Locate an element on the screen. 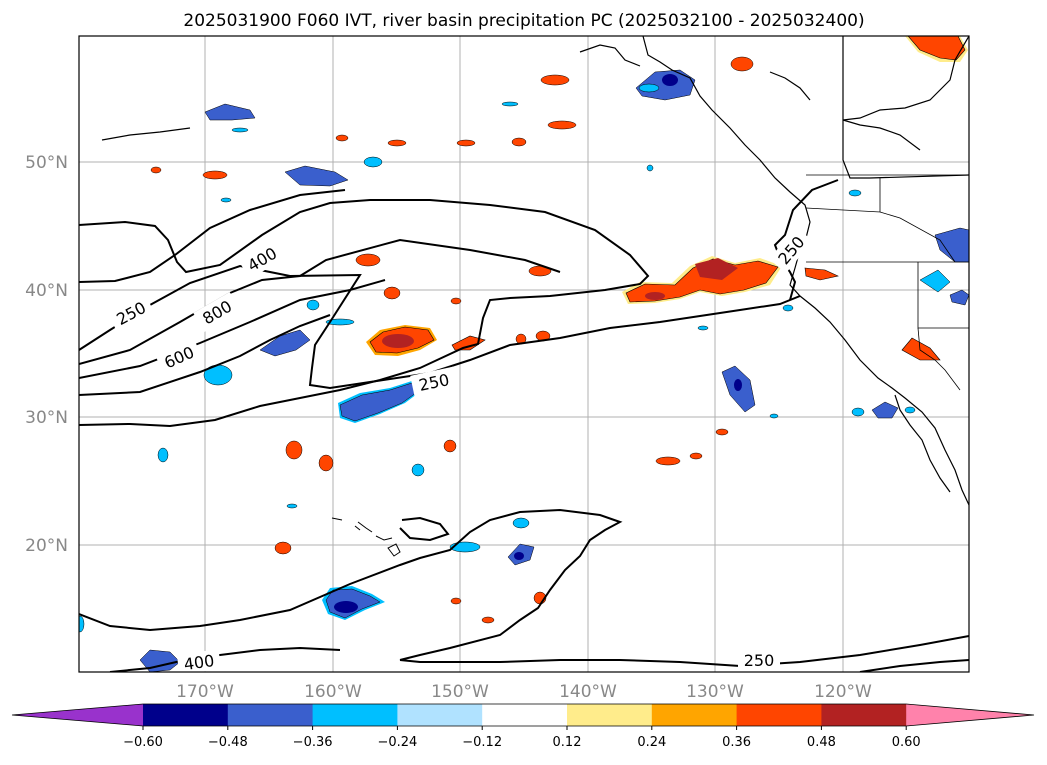  lat-label: 40°N is located at coordinates (46, 291).